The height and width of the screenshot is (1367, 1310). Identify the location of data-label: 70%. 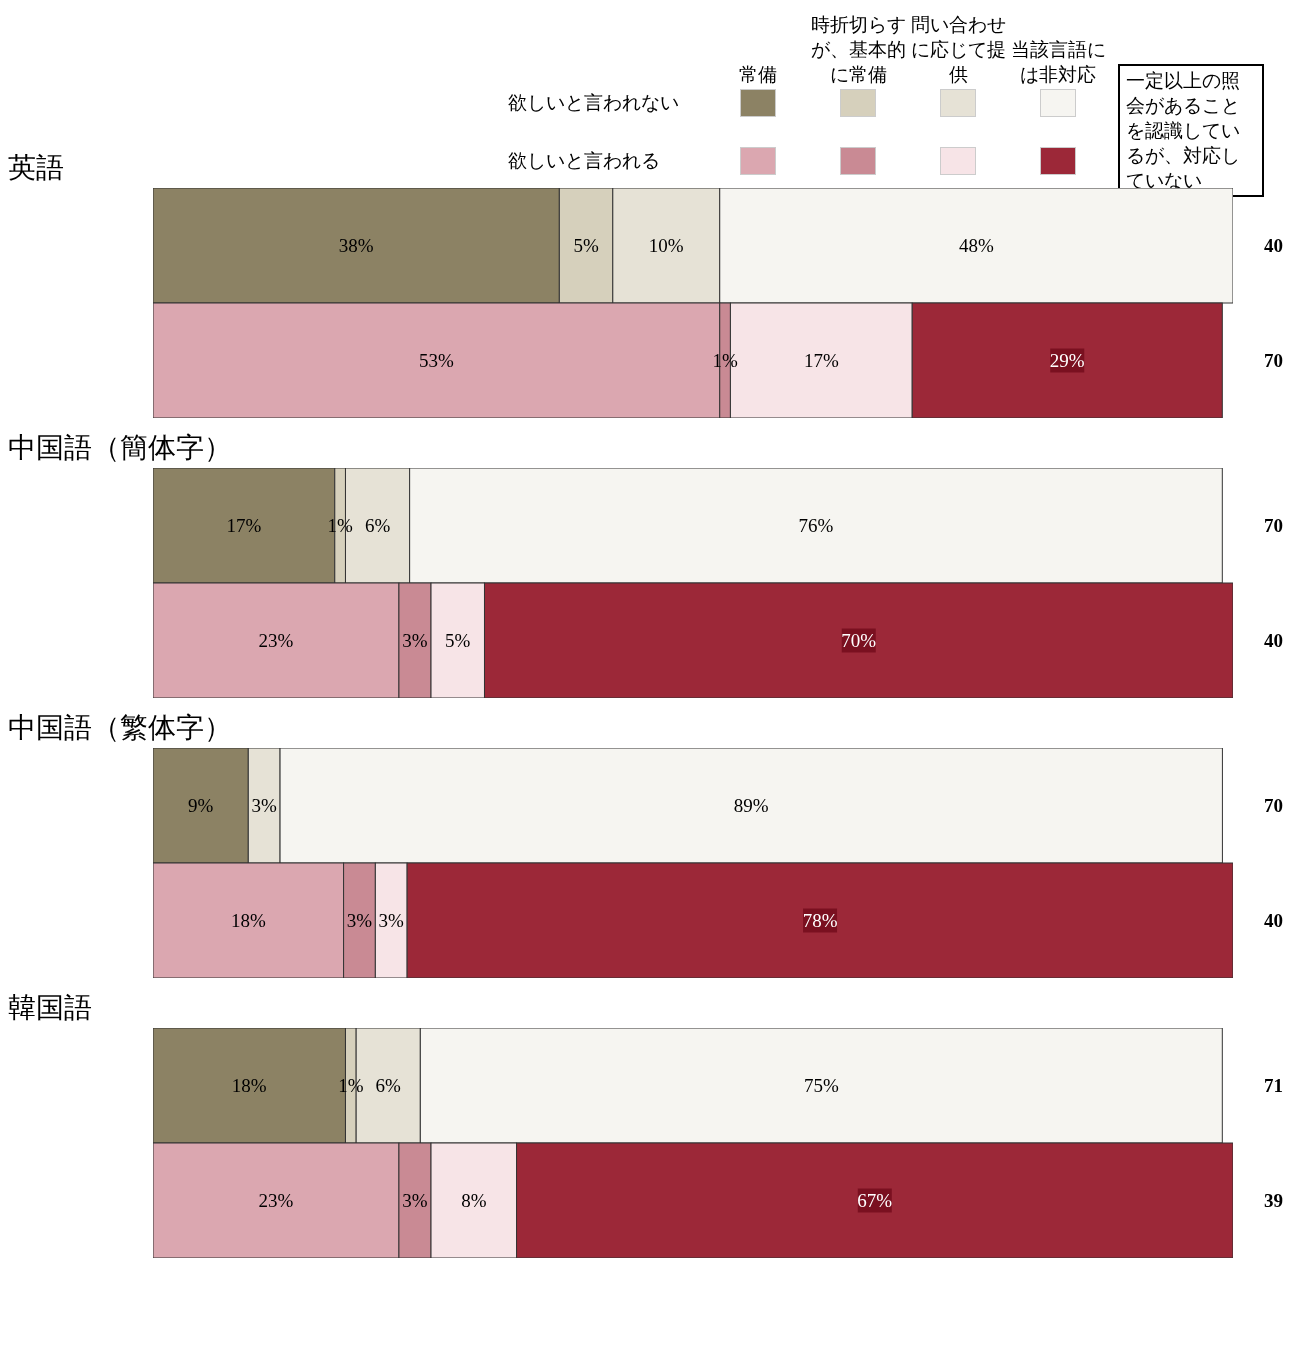
(859, 640).